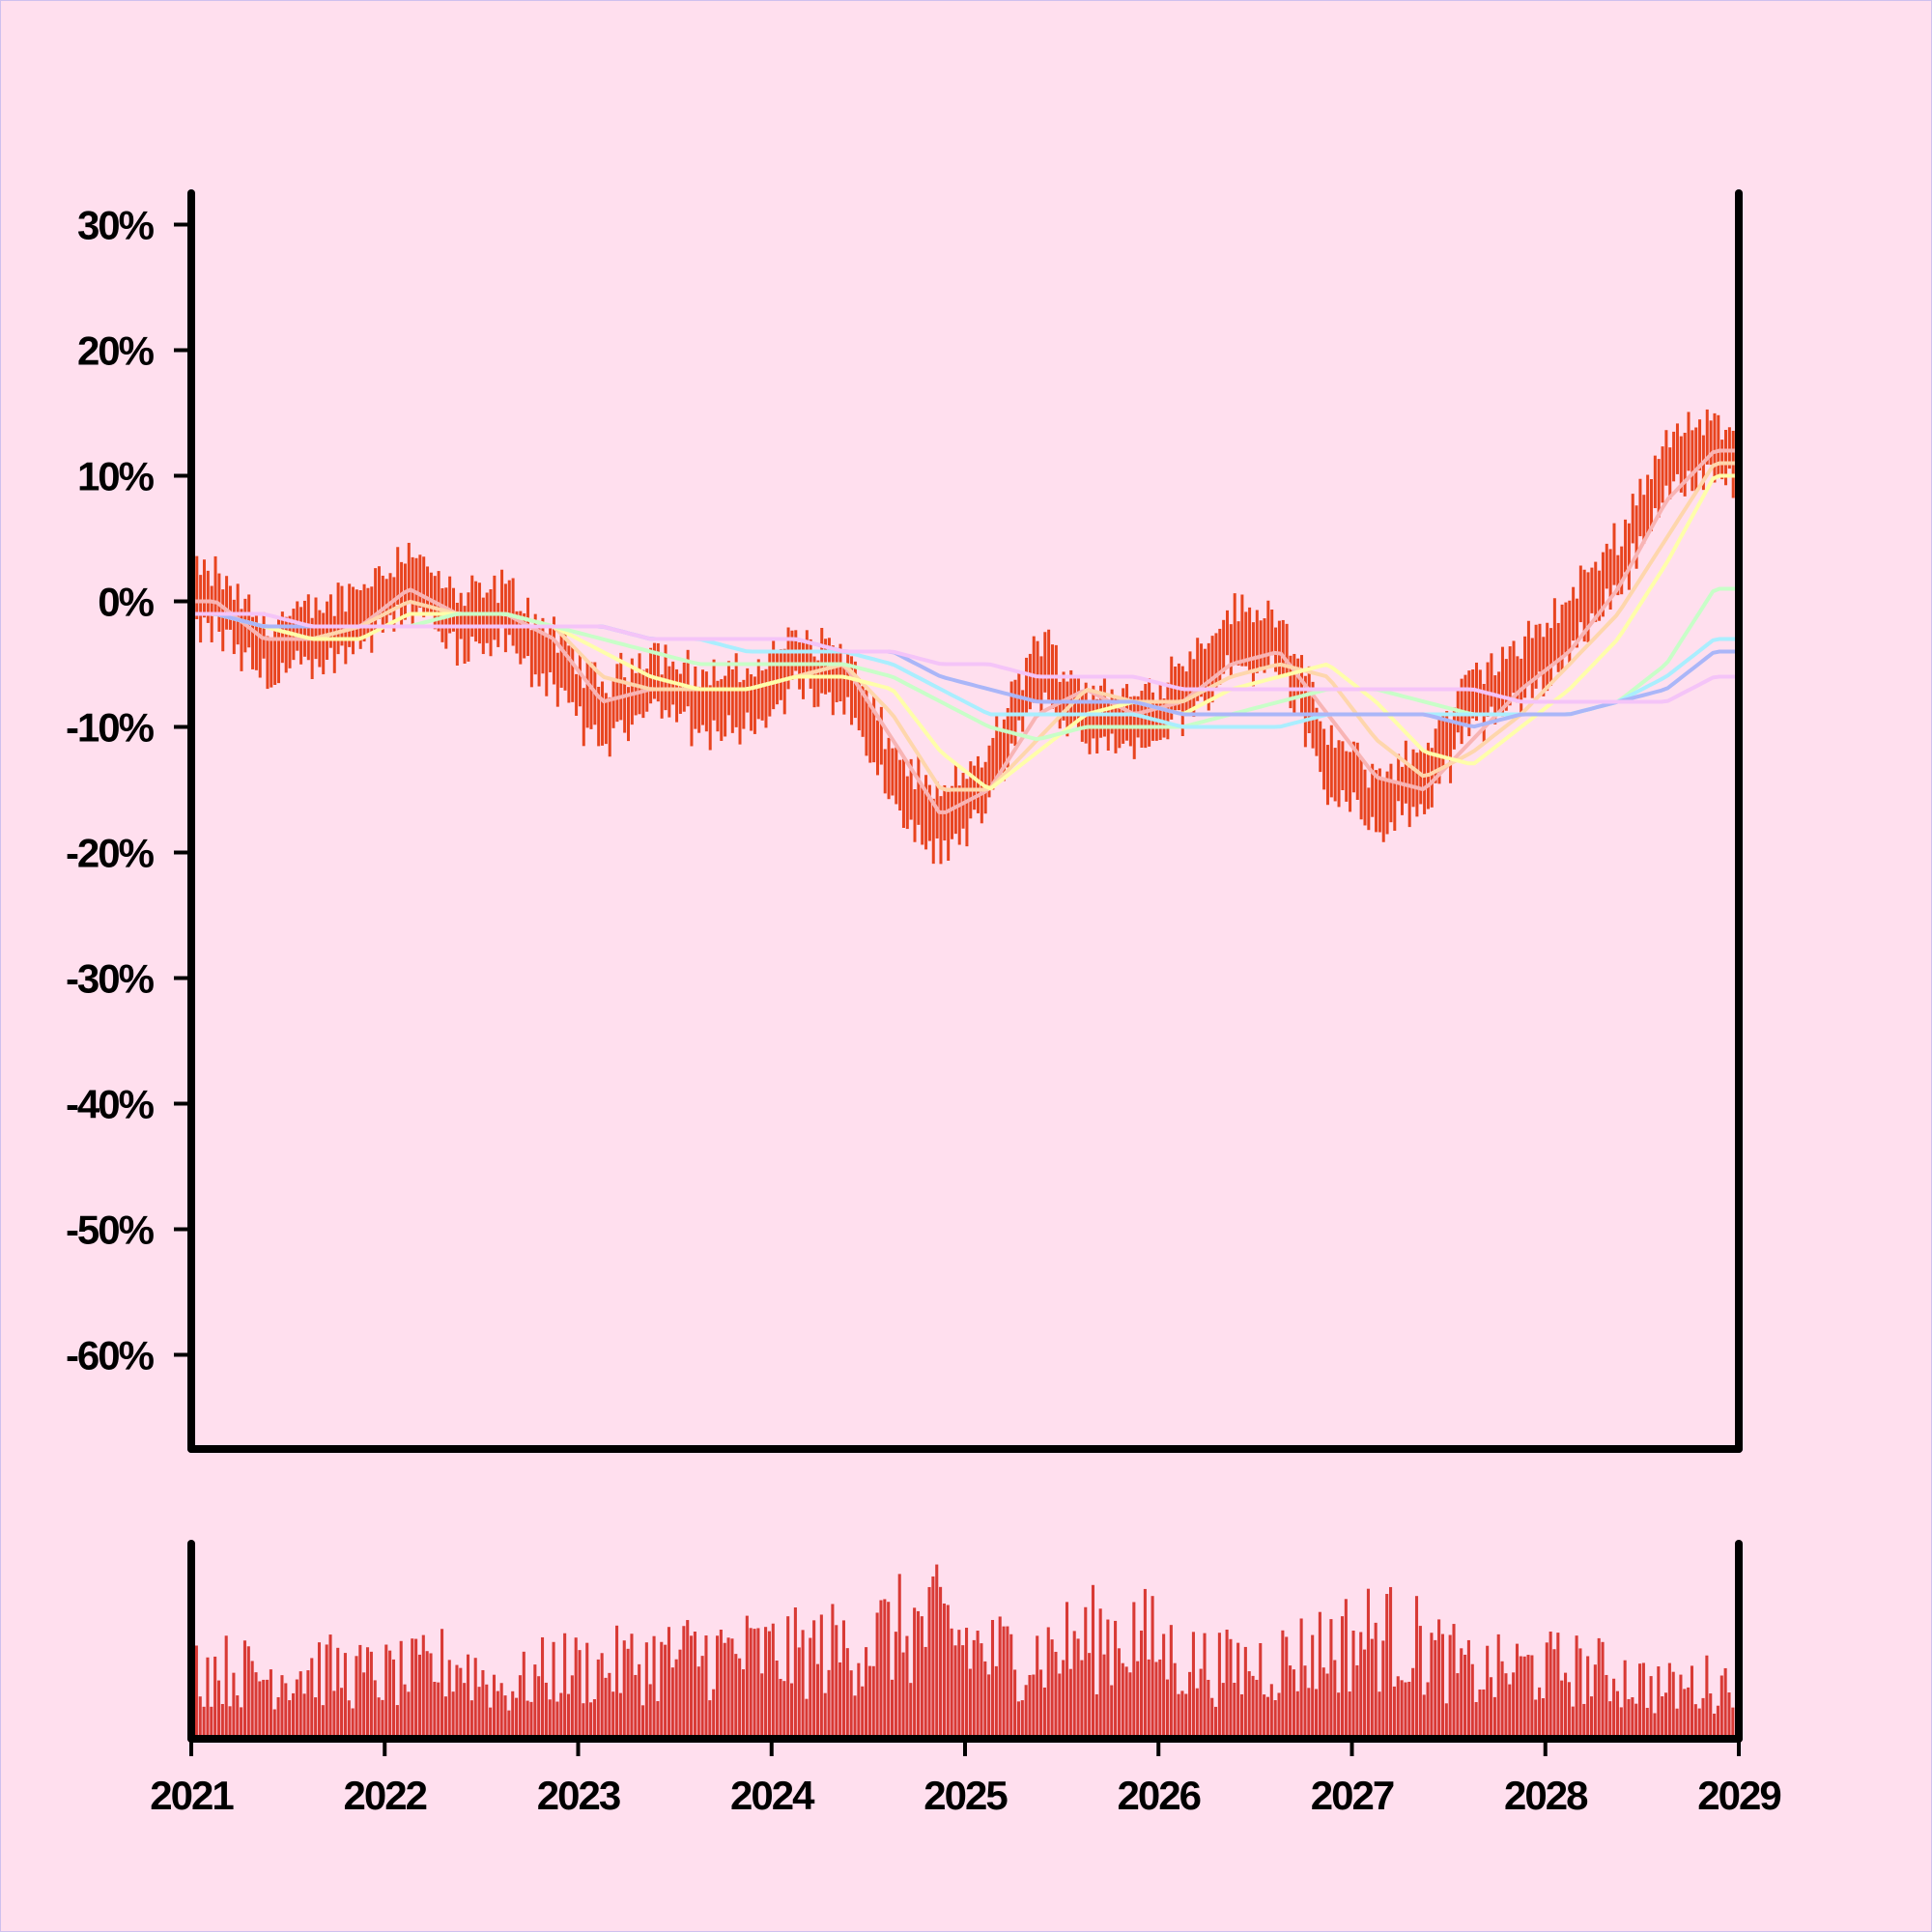 This screenshot has height=1932, width=1932. What do you see at coordinates (110, 1230) in the screenshot?
I see `y-tick-label: -50%` at bounding box center [110, 1230].